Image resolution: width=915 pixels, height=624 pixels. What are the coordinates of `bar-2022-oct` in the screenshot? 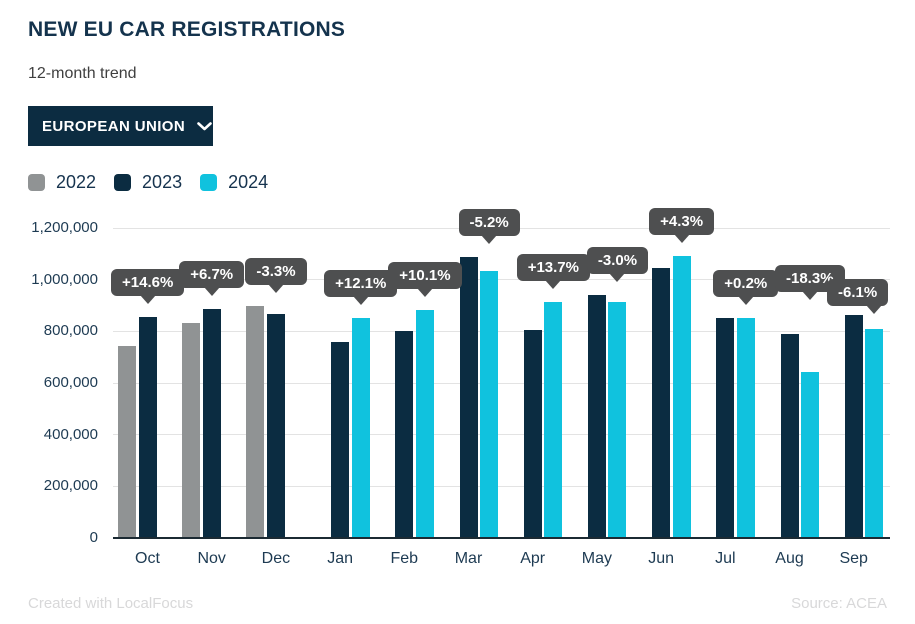 It's located at (127, 441).